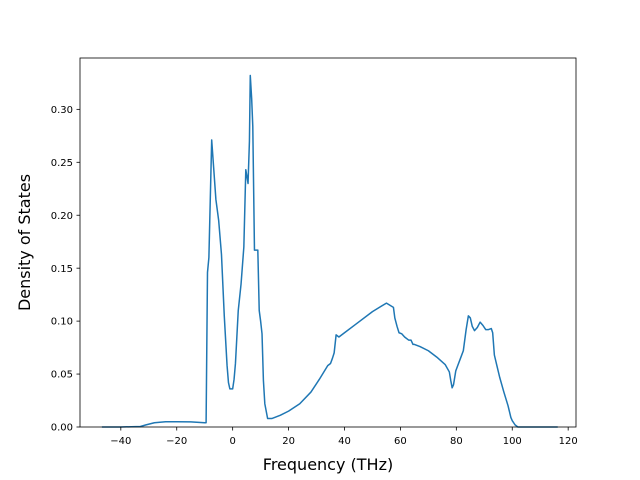  I want to click on x-axis-label: Frequency (THz), so click(328, 464).